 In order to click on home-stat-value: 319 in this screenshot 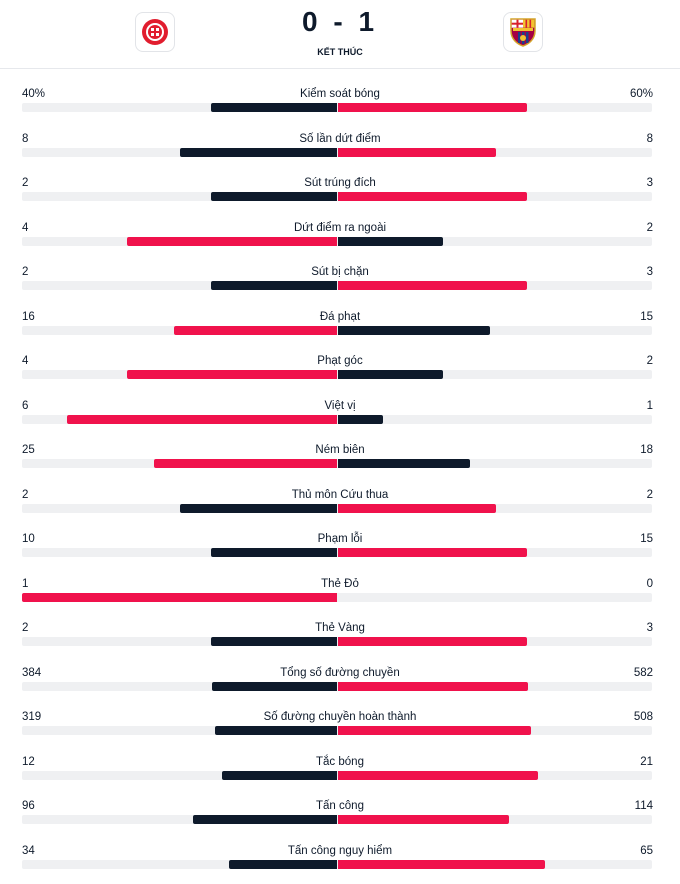, I will do `click(32, 717)`.